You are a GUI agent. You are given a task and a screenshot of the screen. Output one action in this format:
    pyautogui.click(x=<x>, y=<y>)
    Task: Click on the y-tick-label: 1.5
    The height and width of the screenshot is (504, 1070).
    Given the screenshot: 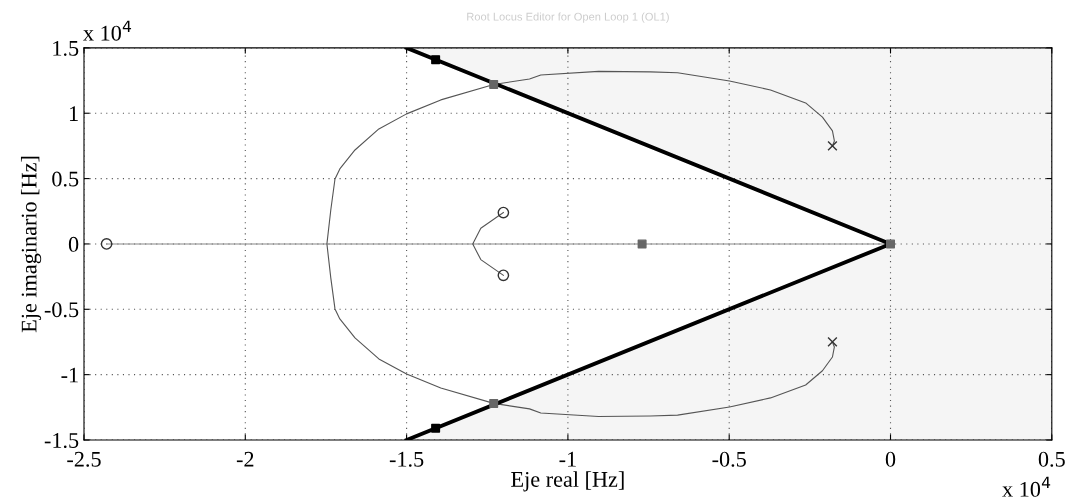 What is the action you would take?
    pyautogui.click(x=66, y=48)
    